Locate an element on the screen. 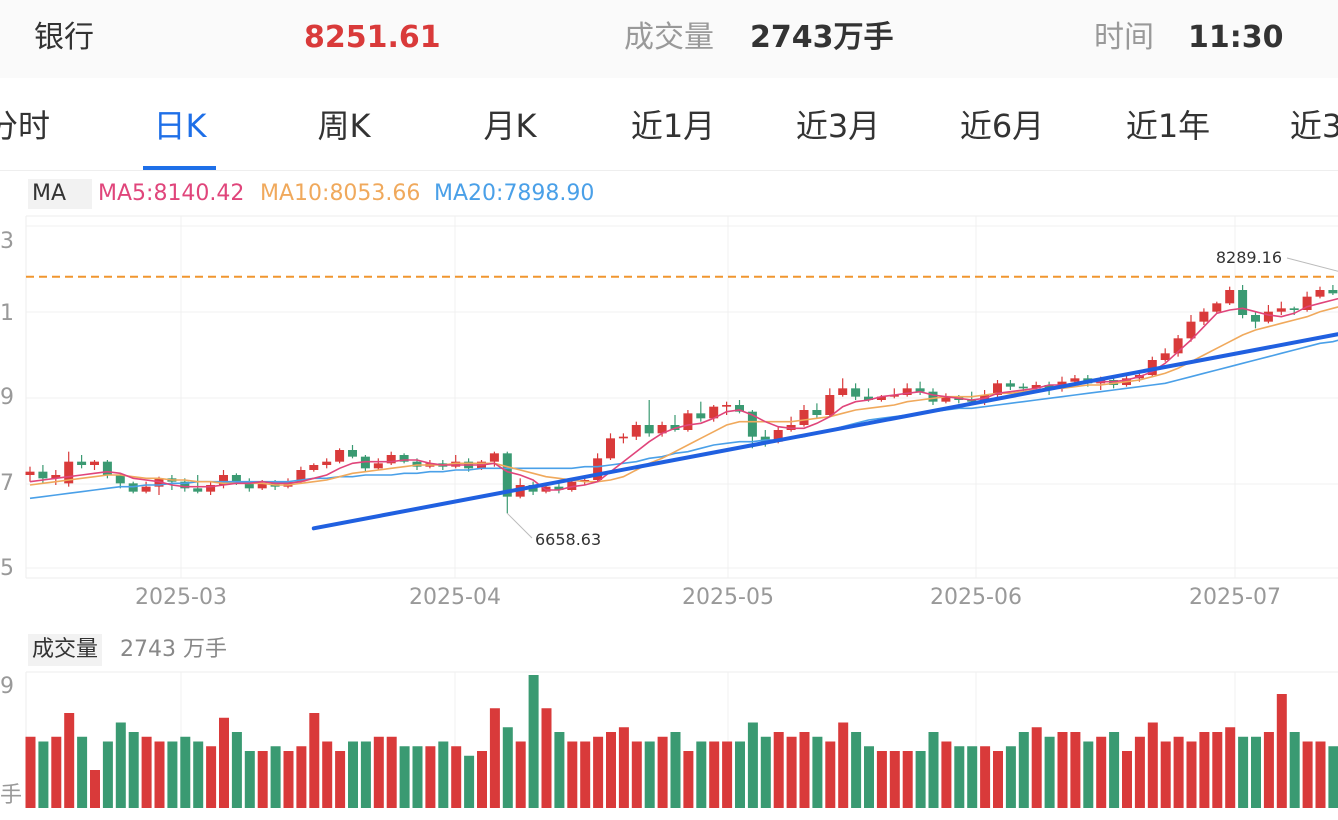 This screenshot has width=1338, height=820. tab-last-6-months: 近6月 is located at coordinates (1002, 126).